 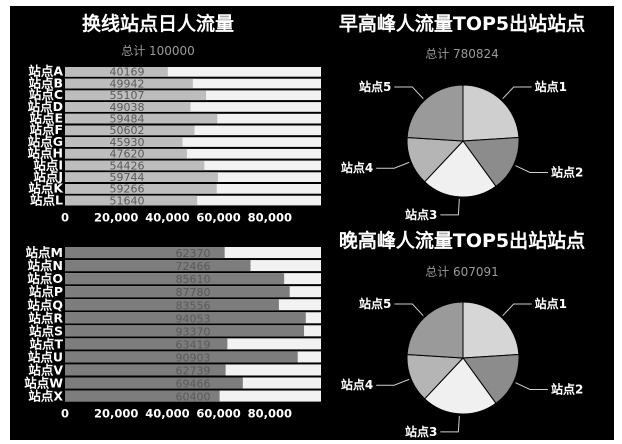 I want to click on bar-data-label: 62370, so click(x=193, y=253).